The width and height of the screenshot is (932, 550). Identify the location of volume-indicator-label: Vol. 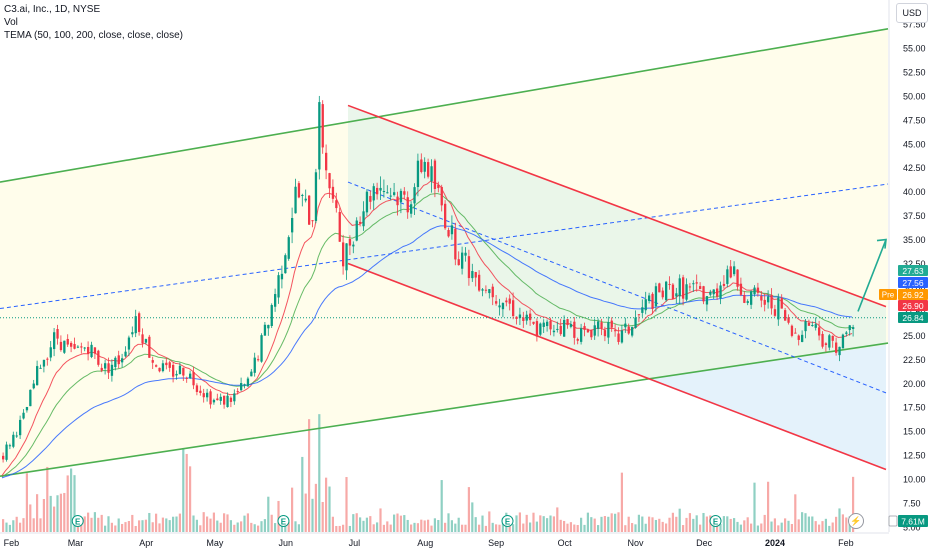
(11, 22).